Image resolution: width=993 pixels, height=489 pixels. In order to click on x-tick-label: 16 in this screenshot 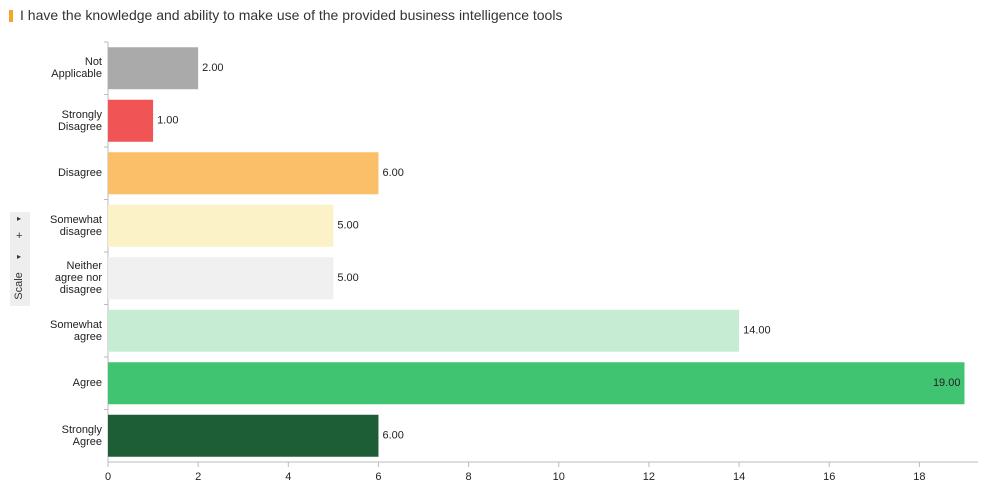, I will do `click(829, 477)`.